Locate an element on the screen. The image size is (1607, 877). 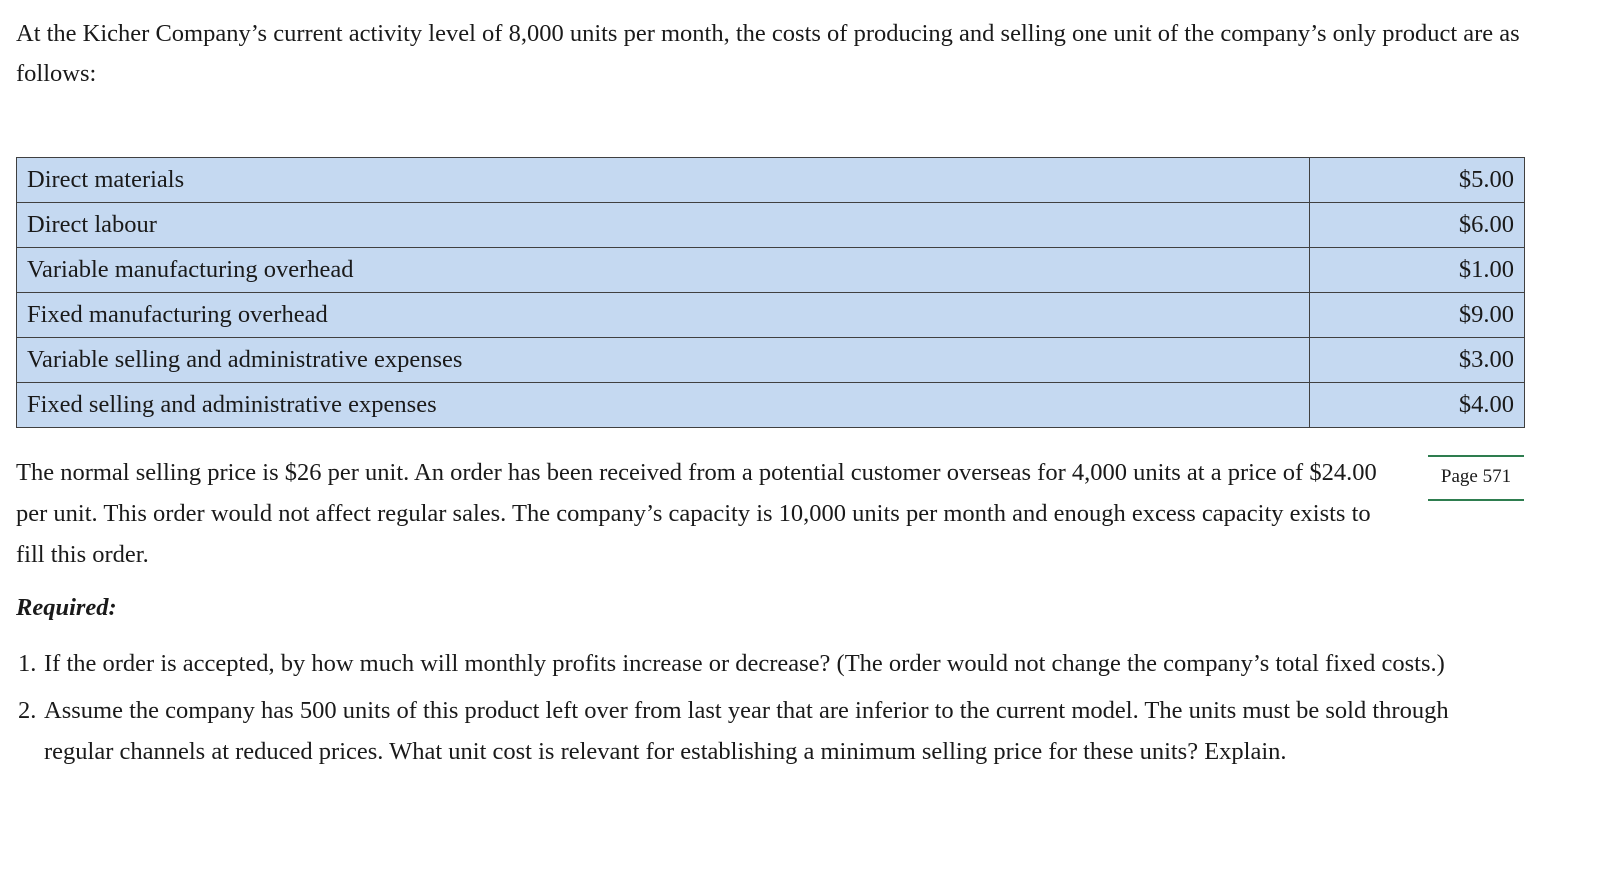
question-number: 2. is located at coordinates (27, 710).